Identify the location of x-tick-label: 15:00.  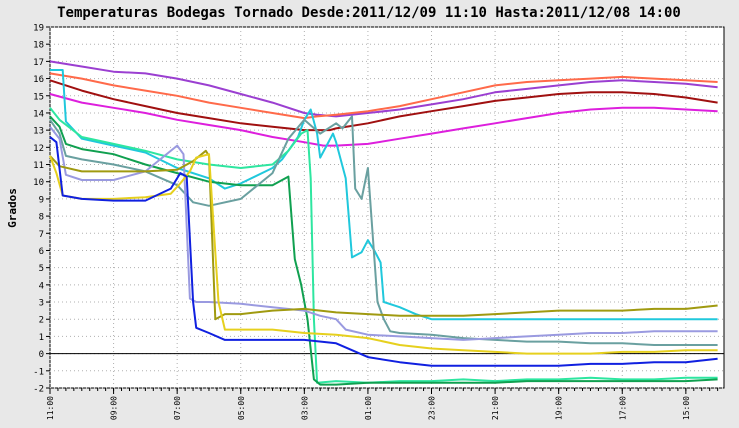
(686, 408).